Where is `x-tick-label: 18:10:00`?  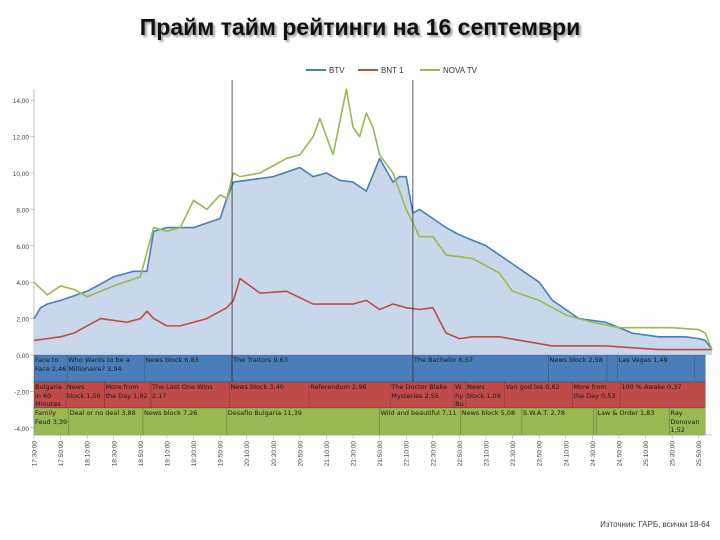
x-tick-label: 18:10:00 is located at coordinates (88, 454).